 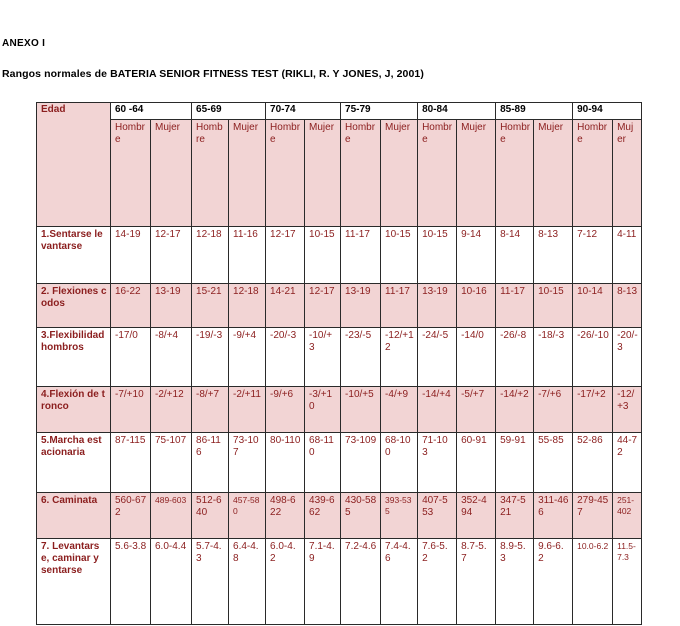 What do you see at coordinates (247, 357) in the screenshot?
I see `table-cell: -9/+4` at bounding box center [247, 357].